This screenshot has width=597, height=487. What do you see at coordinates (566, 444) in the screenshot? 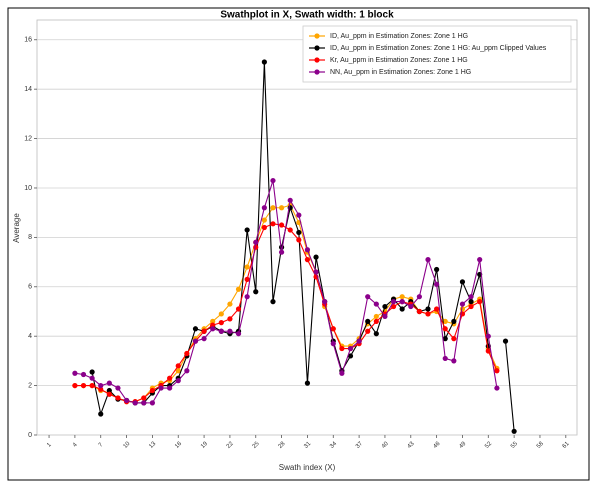
I see `x-tick-label: 61` at bounding box center [566, 444].